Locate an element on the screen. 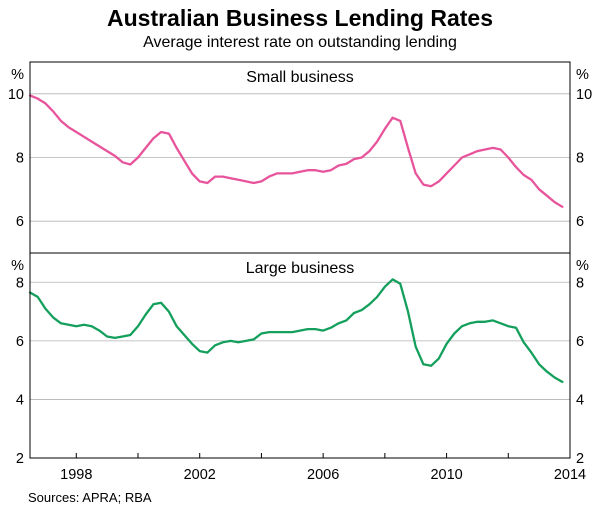  x-tick-label: 2014 is located at coordinates (570, 475).